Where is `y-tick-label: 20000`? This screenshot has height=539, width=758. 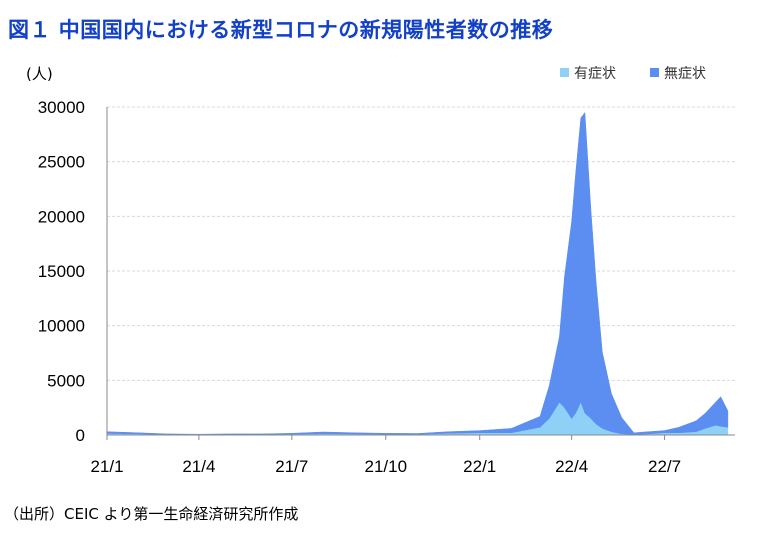
y-tick-label: 20000 is located at coordinates (61, 216).